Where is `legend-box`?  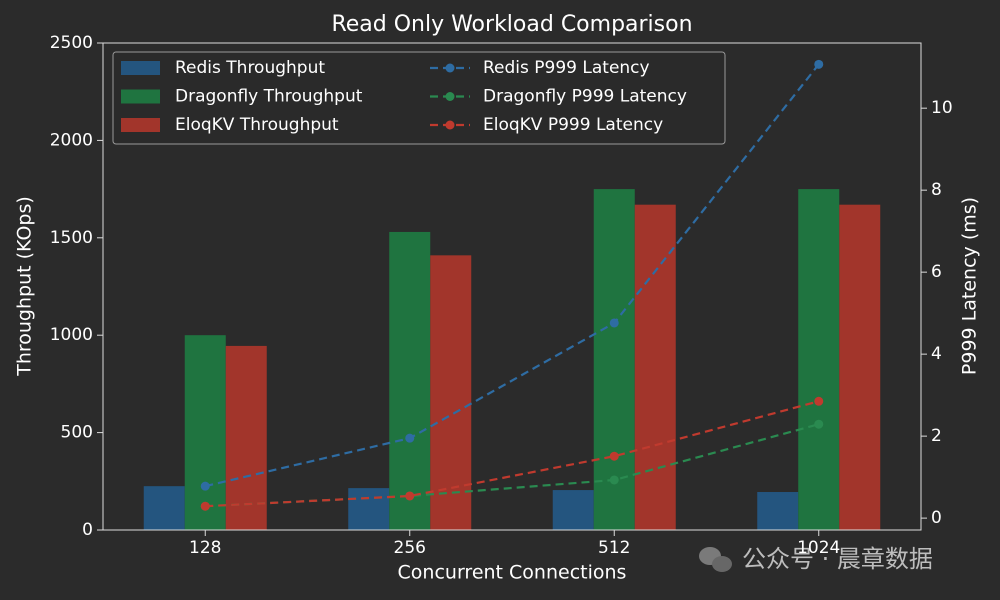 legend-box is located at coordinates (419, 98).